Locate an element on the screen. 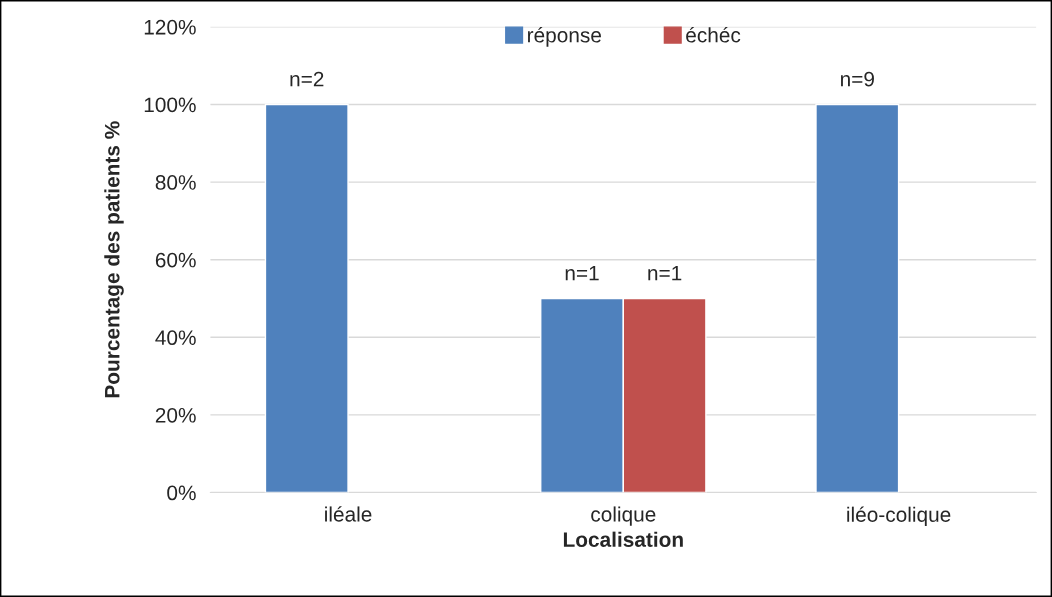  y-tick-label: 40% is located at coordinates (175, 338).